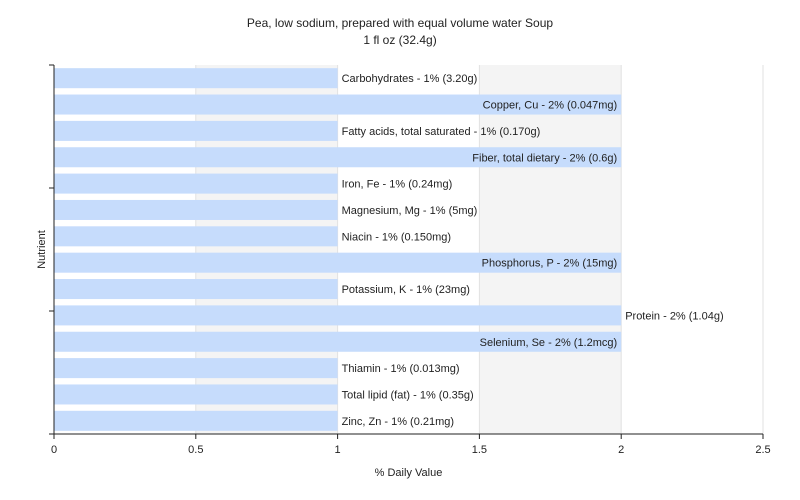  What do you see at coordinates (195, 450) in the screenshot?
I see `x-tick-label: 0.5` at bounding box center [195, 450].